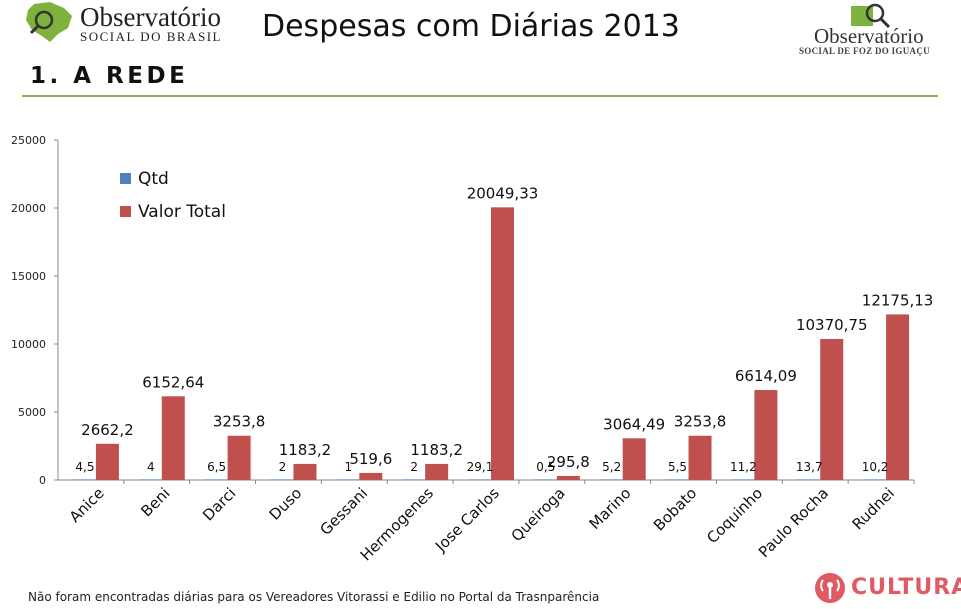 This screenshot has height=609, width=961. Describe the element at coordinates (479, 479) in the screenshot. I see `bar-qtd-jose-carlos` at that location.